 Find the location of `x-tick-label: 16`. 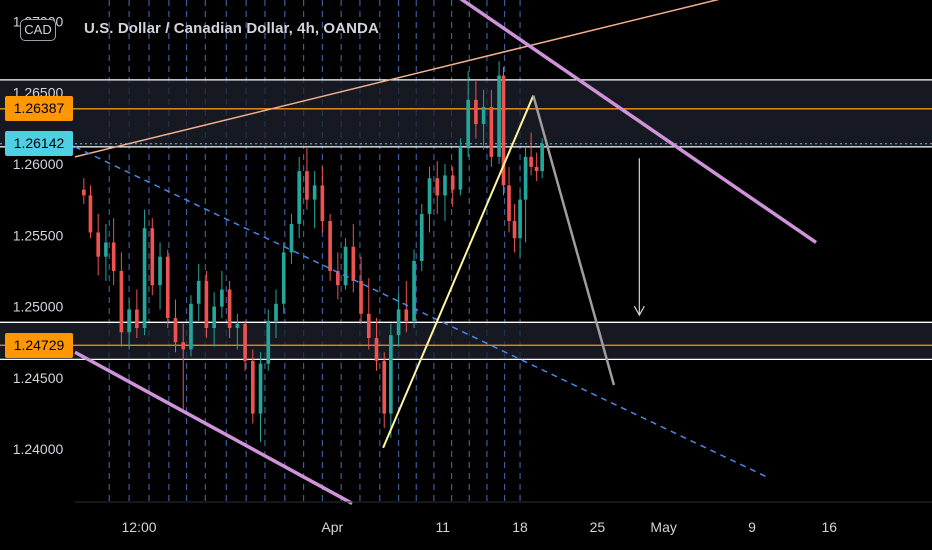

x-tick-label: 16 is located at coordinates (830, 527).